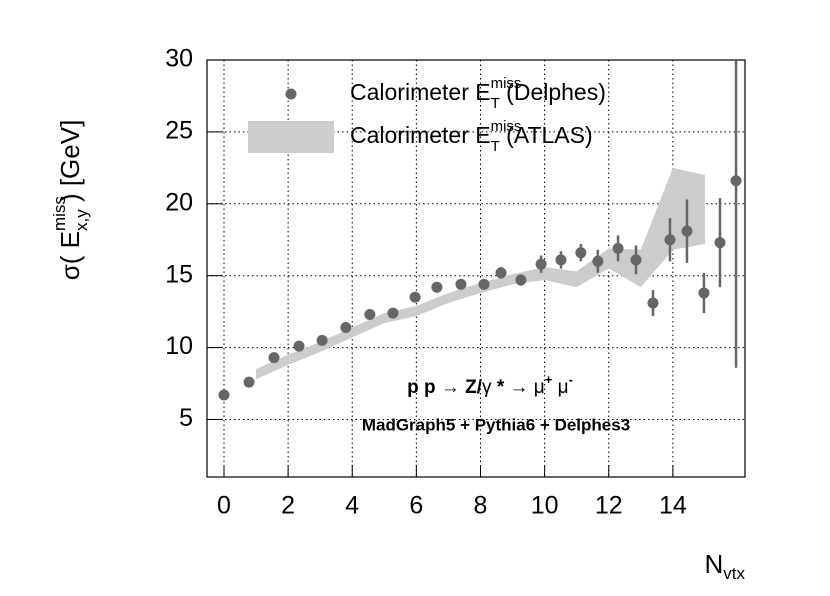 This screenshot has width=830, height=596. I want to click on legend-label-part: (ATLAS), so click(546, 135).